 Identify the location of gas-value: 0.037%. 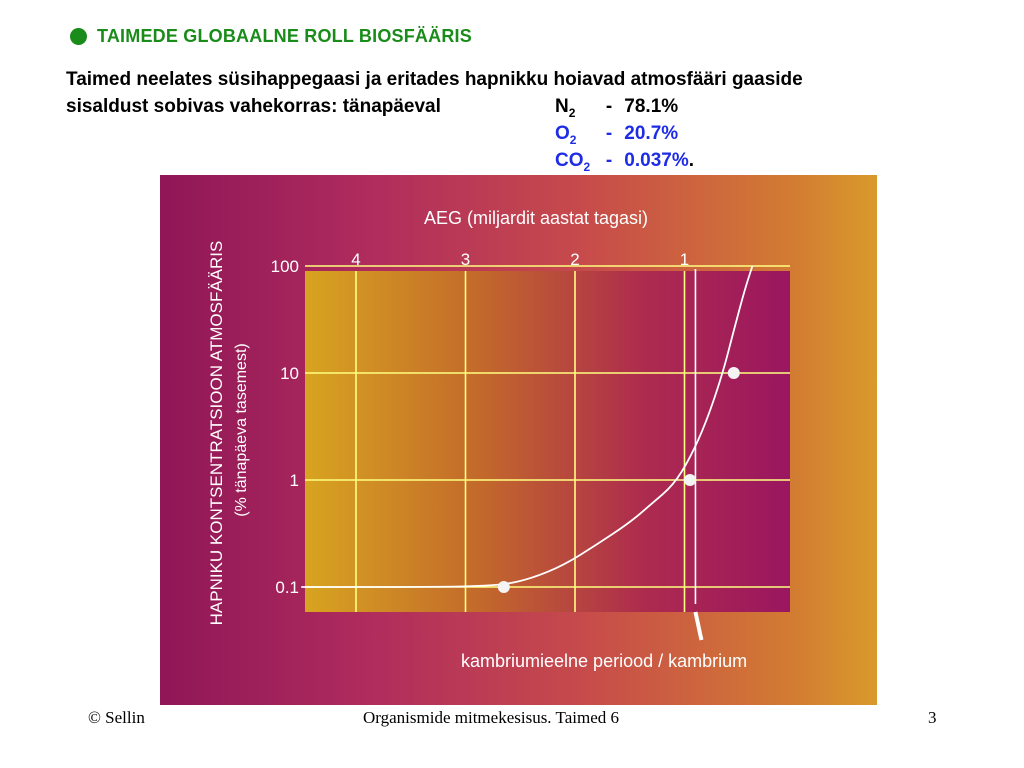
(656, 160).